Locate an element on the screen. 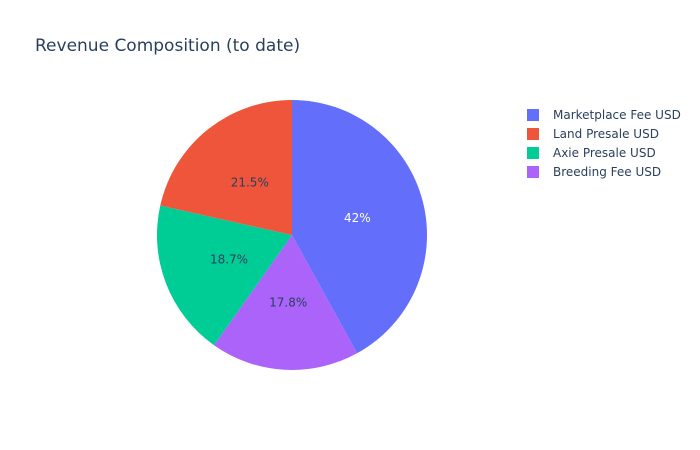 This screenshot has width=700, height=450. legend-item-land-presale-usd: Land Presale USD is located at coordinates (593, 134).